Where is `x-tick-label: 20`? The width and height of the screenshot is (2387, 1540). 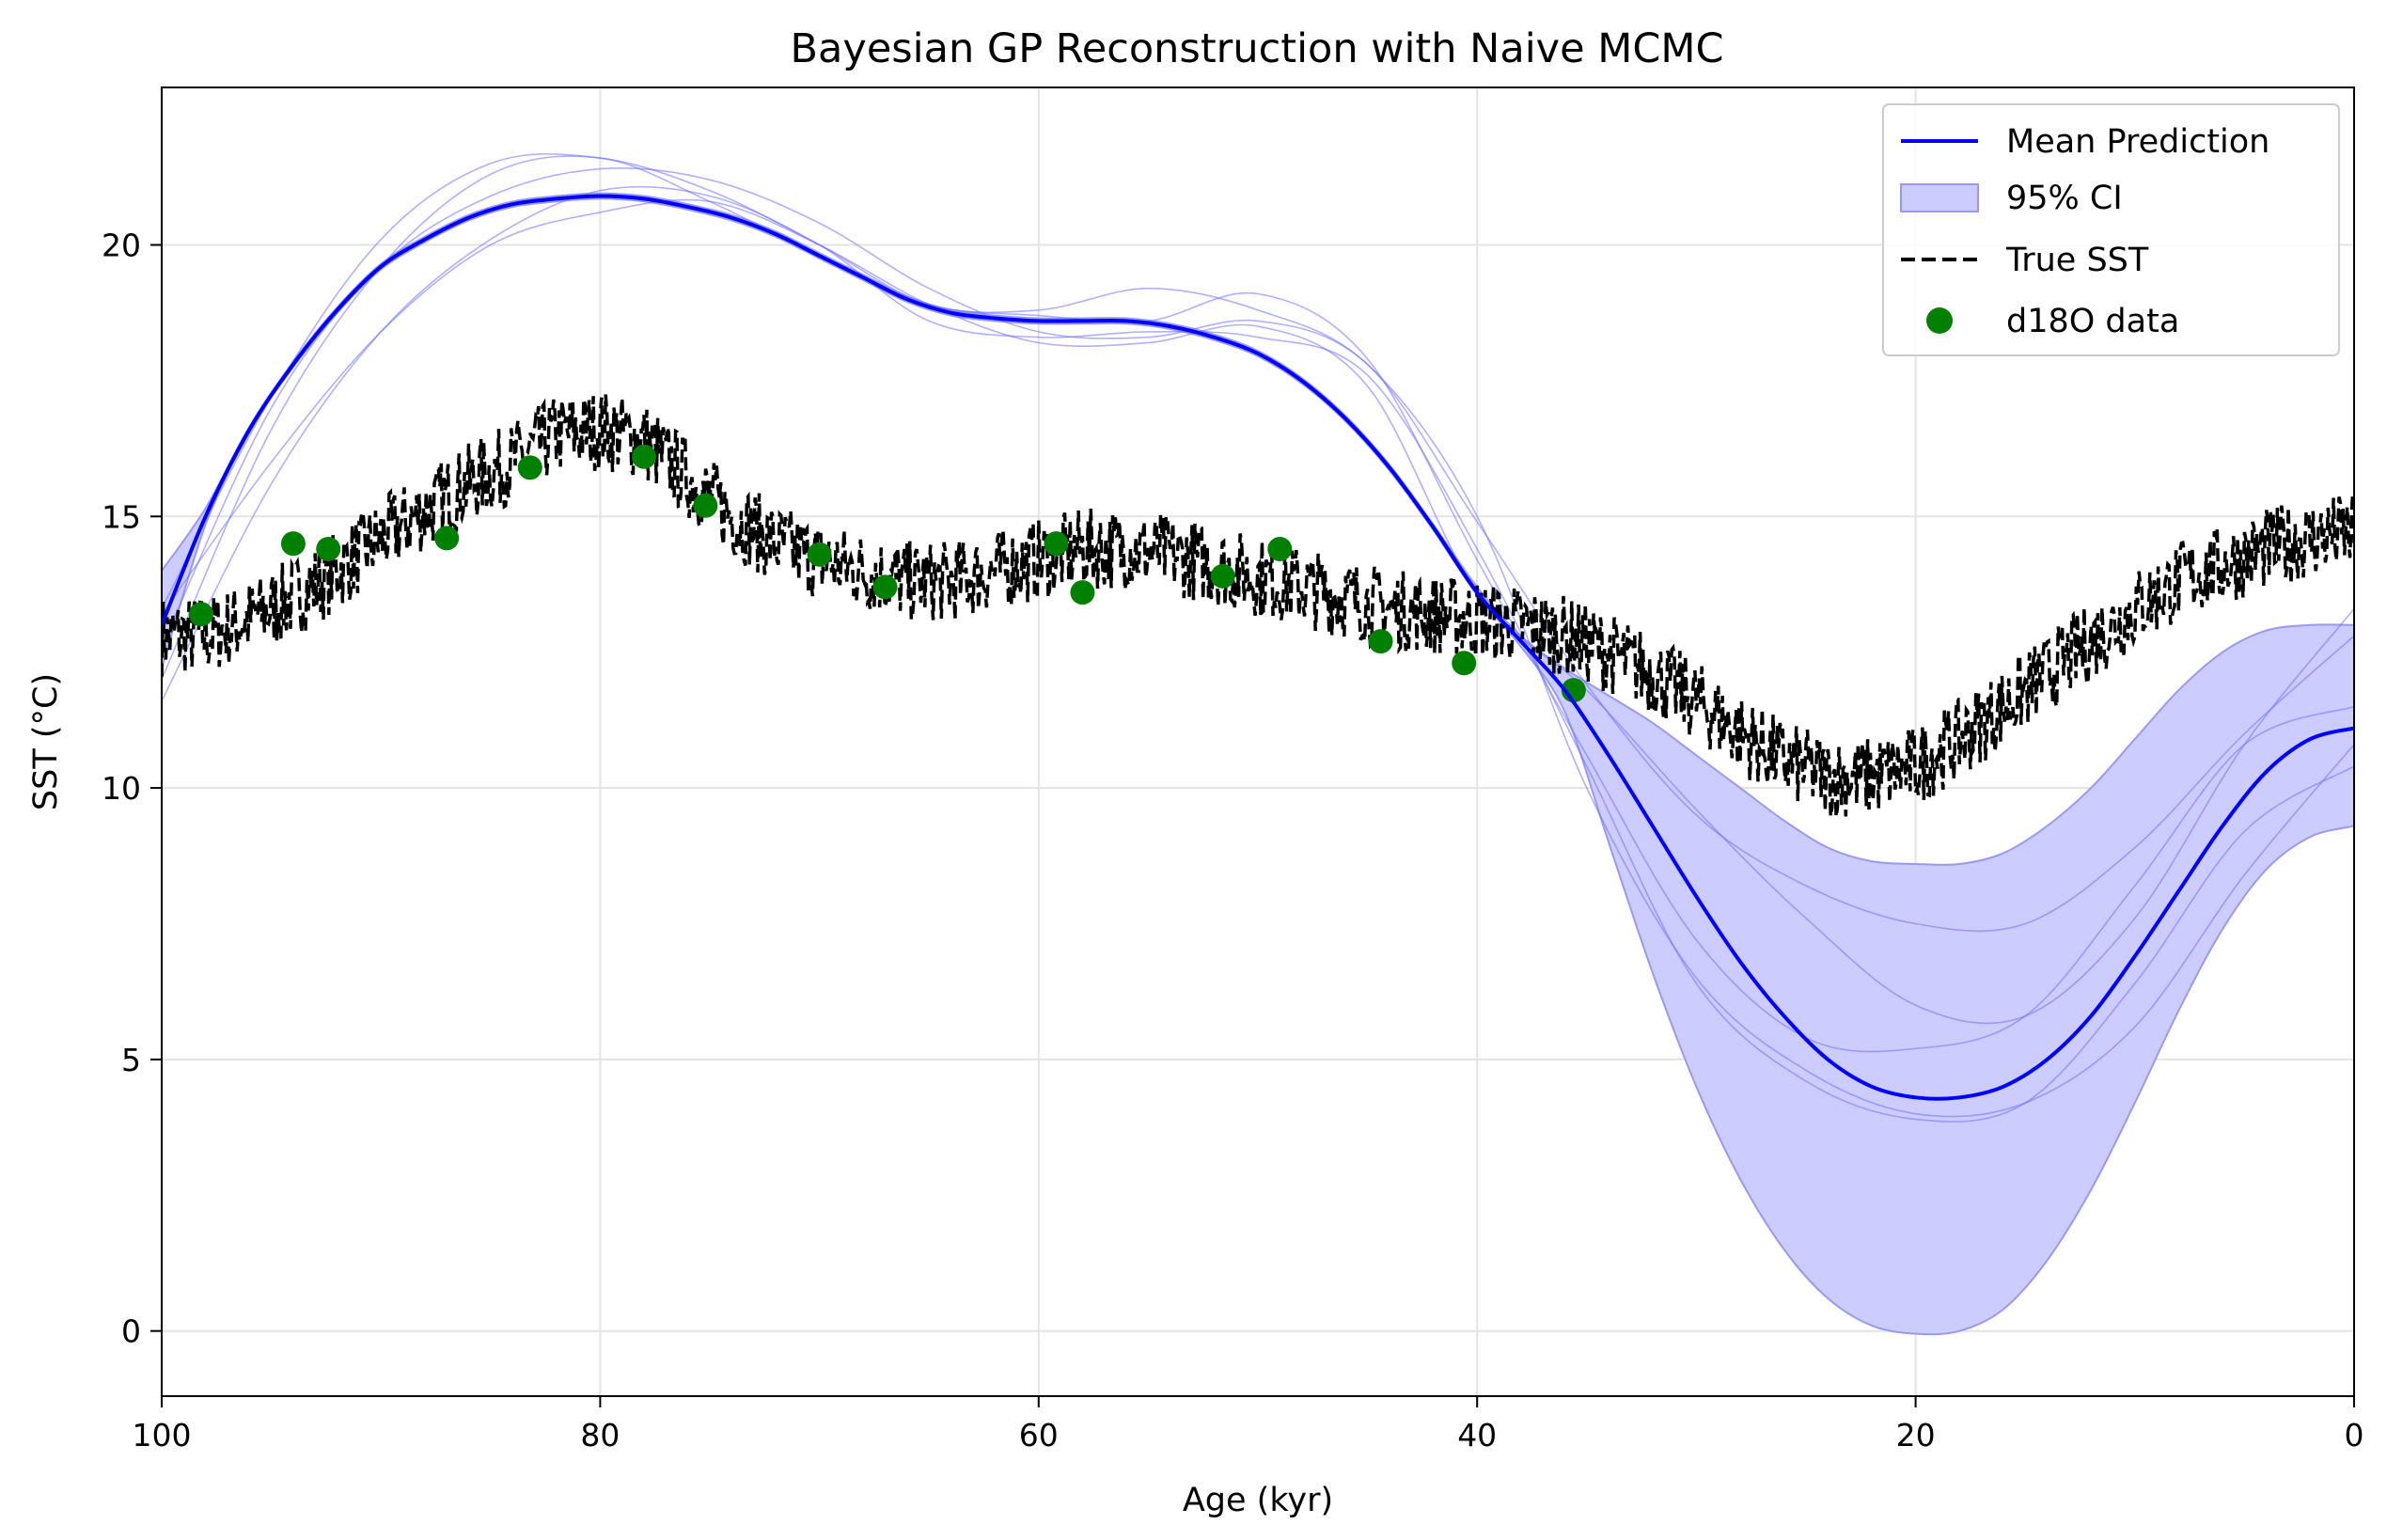 x-tick-label: 20 is located at coordinates (1916, 1436).